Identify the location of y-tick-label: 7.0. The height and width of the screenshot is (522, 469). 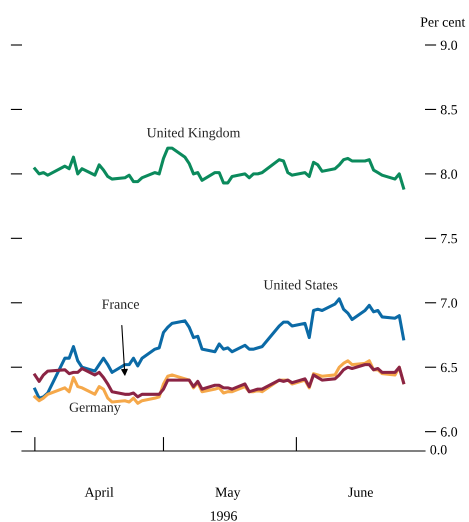
(449, 303).